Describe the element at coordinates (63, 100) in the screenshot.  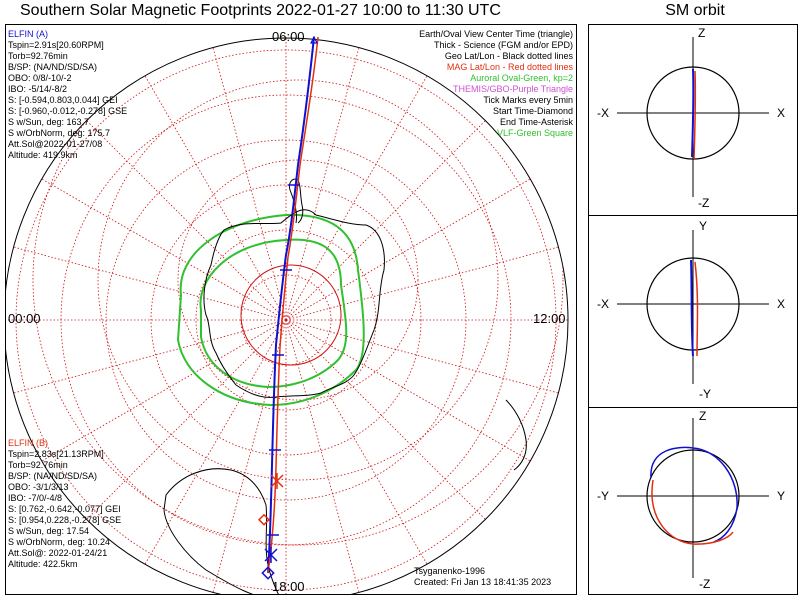
I see `elfin-a-line: S: [-0.594,0.803,0.044] GEI` at that location.